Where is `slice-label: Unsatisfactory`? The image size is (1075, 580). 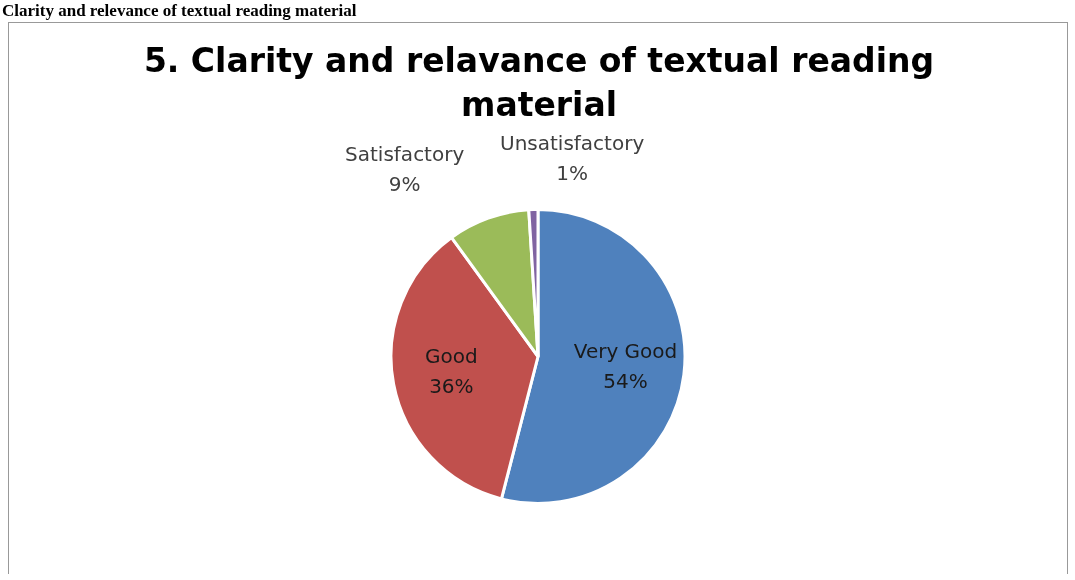
slice-label: Unsatisfactory is located at coordinates (572, 142).